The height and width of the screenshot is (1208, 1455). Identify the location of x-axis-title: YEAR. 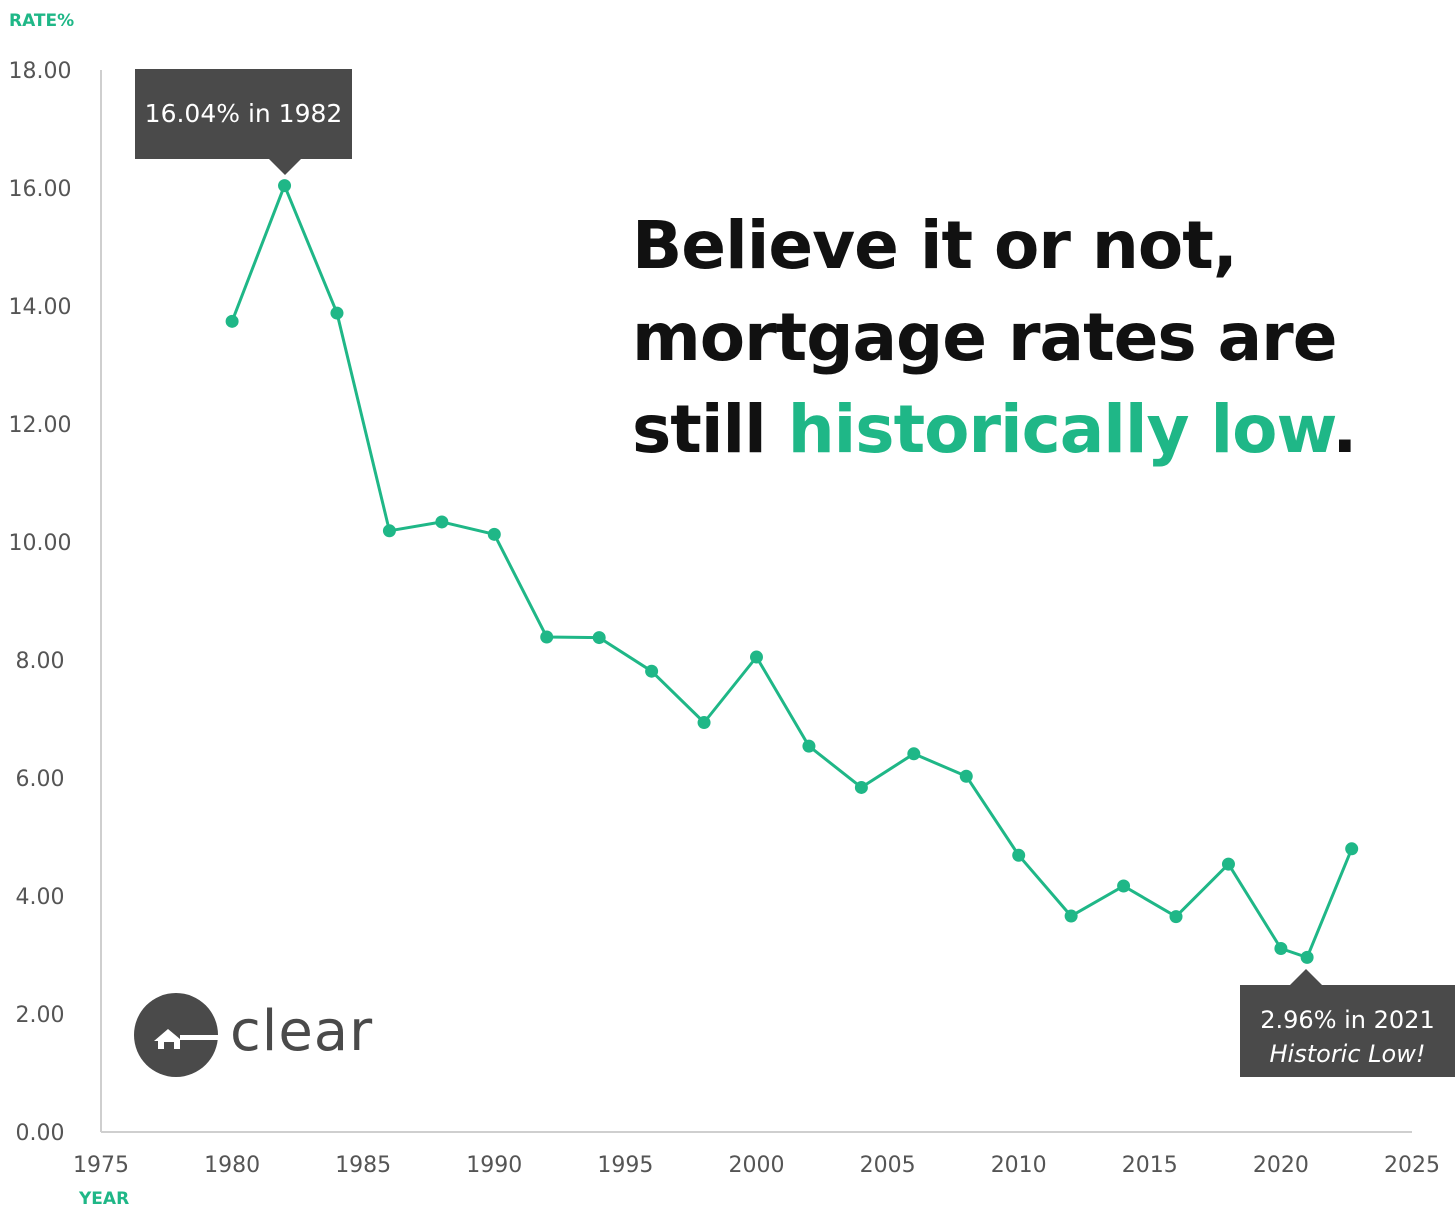
(103, 1198).